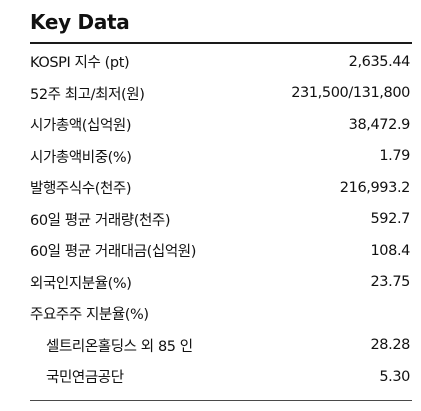 Image resolution: width=421 pixels, height=411 pixels. Describe the element at coordinates (221, 188) in the screenshot. I see `row-shares-outstanding: 발행주식수(천주) 216,993.2` at that location.